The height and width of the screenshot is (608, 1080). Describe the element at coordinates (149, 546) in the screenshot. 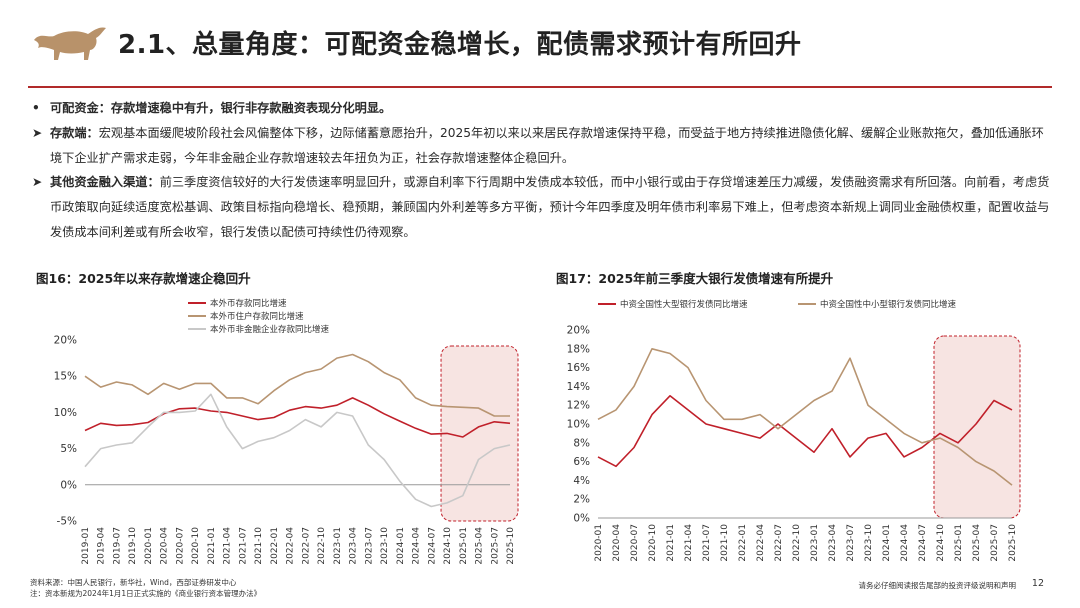

I see `x-tick-label: 2020-01` at that location.